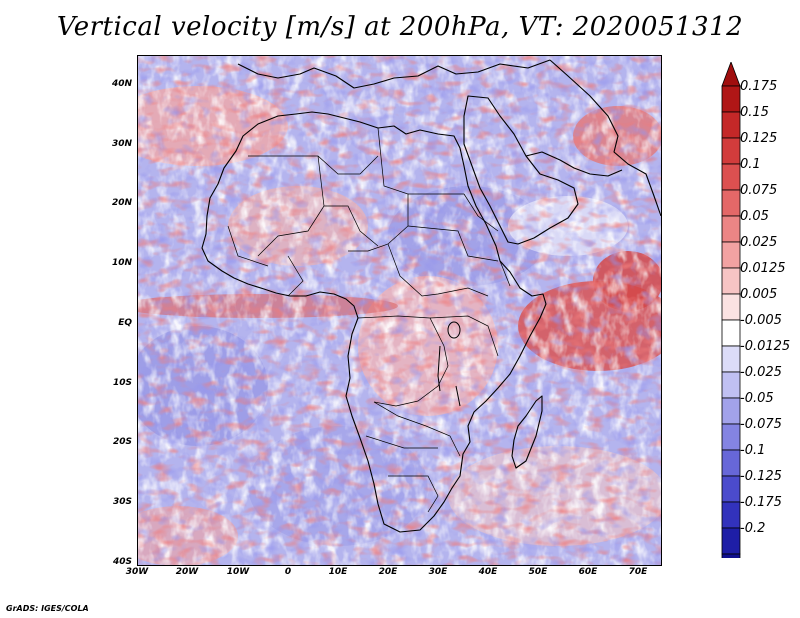 The height and width of the screenshot is (618, 800). What do you see at coordinates (754, 112) in the screenshot?
I see `colorbar-label: 0.15` at bounding box center [754, 112].